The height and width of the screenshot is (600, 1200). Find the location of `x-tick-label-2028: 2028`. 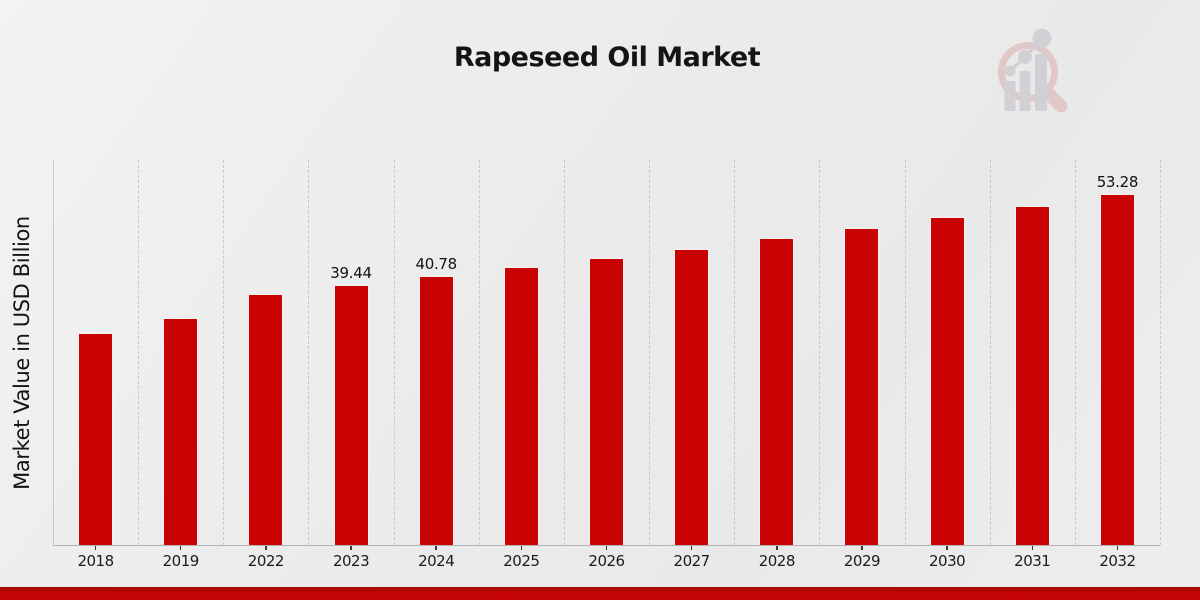

x-tick-label-2028: 2028 is located at coordinates (777, 561).